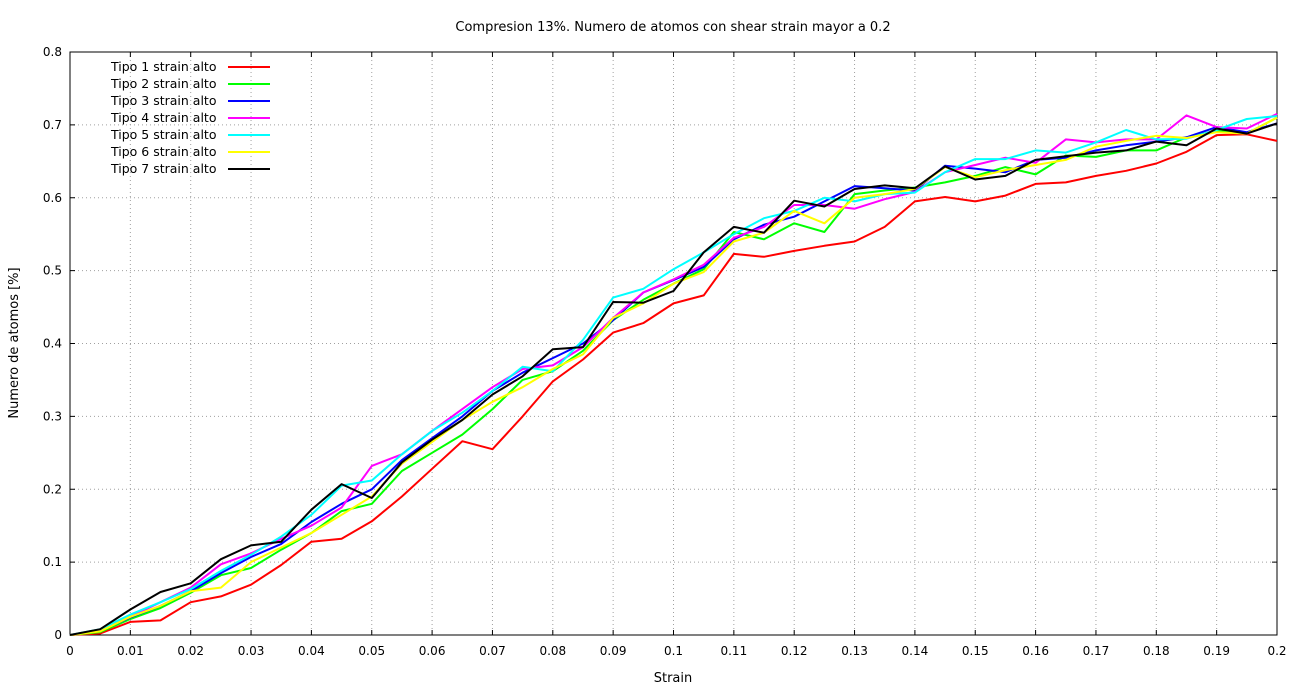  I want to click on x-tick-label: 0.13, so click(854, 651).